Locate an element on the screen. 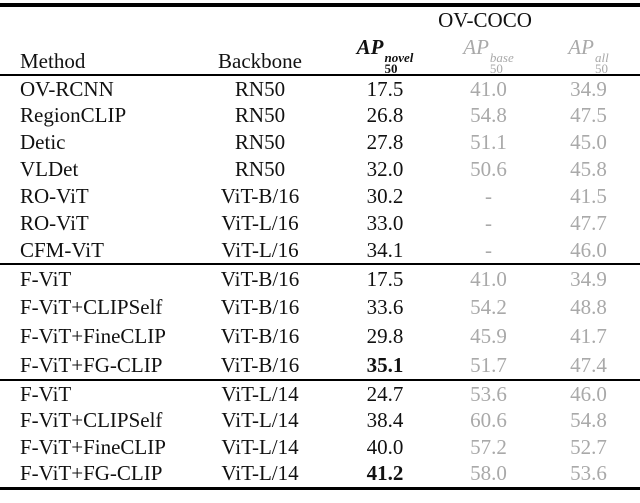 This screenshot has height=503, width=640. table-row: VLDet RN50 32.0 50.6 45.8 is located at coordinates (320, 169).